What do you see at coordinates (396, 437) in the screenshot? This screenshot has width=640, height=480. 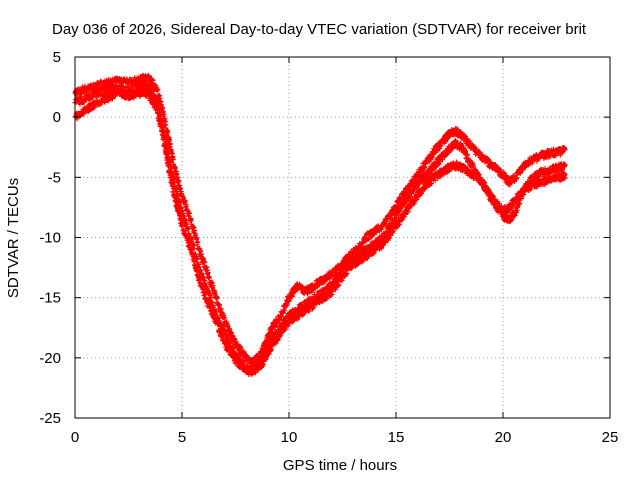 I see `x-tick-label: 15` at bounding box center [396, 437].